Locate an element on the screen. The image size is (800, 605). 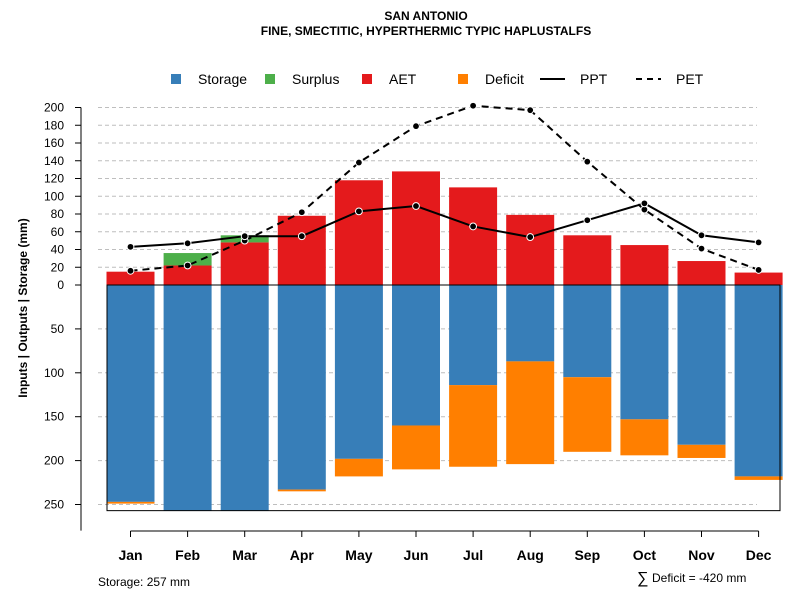
deficit-bar-apr is located at coordinates (301, 490).